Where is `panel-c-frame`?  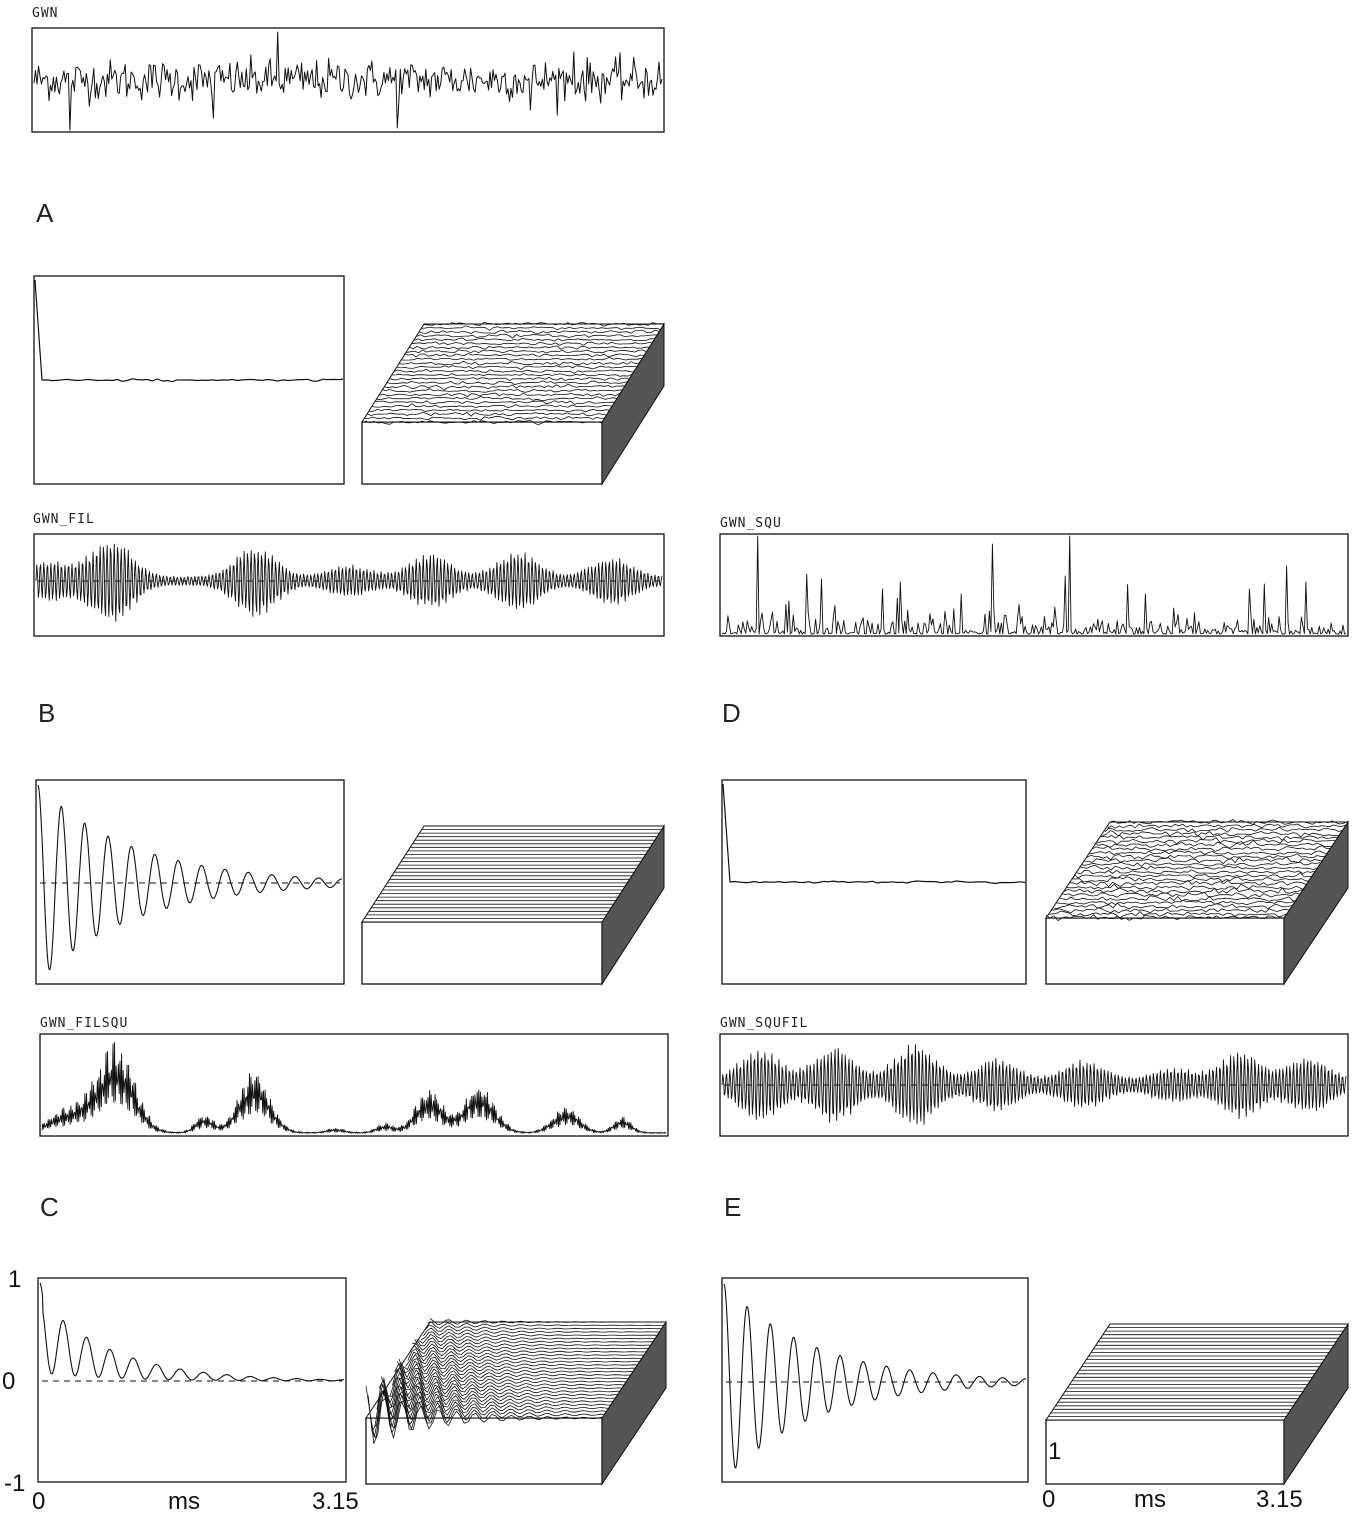
panel-c-frame is located at coordinates (192, 1380).